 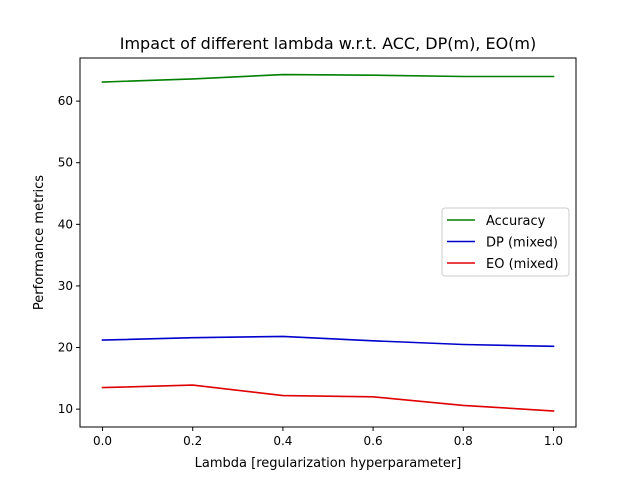 What do you see at coordinates (516, 221) in the screenshot?
I see `legend-label: Accuracy` at bounding box center [516, 221].